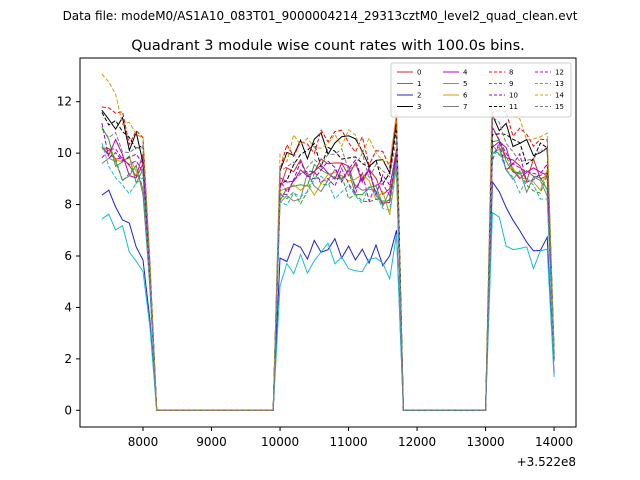 The image size is (640, 480). I want to click on y-tick-label: 0, so click(68, 410).